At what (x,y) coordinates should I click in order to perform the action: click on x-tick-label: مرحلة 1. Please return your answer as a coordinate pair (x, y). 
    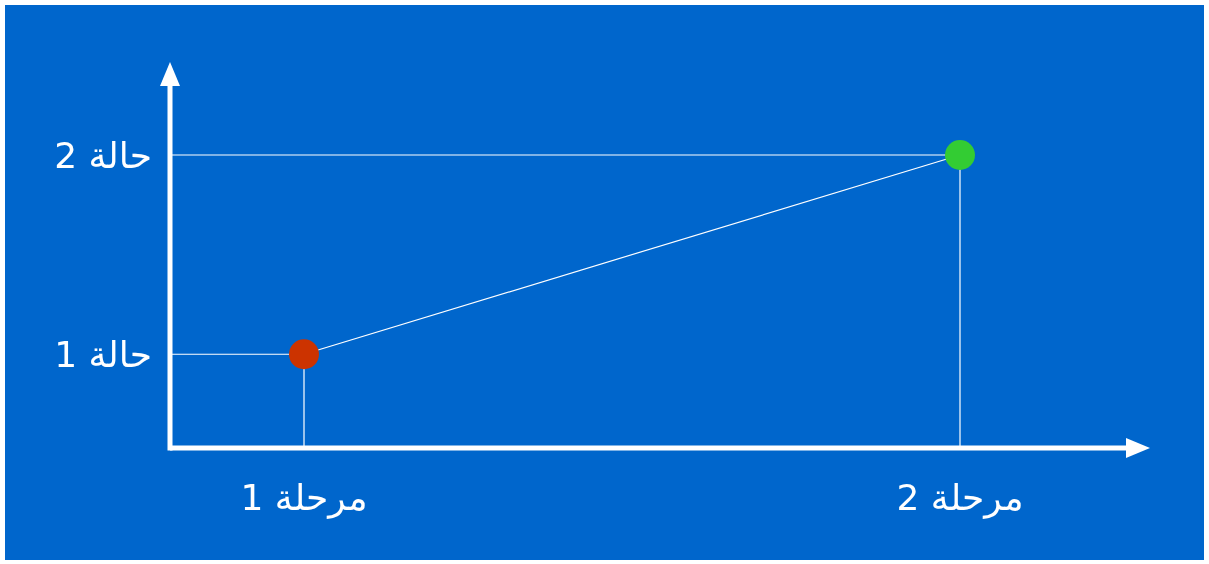
    Looking at the image, I should click on (304, 498).